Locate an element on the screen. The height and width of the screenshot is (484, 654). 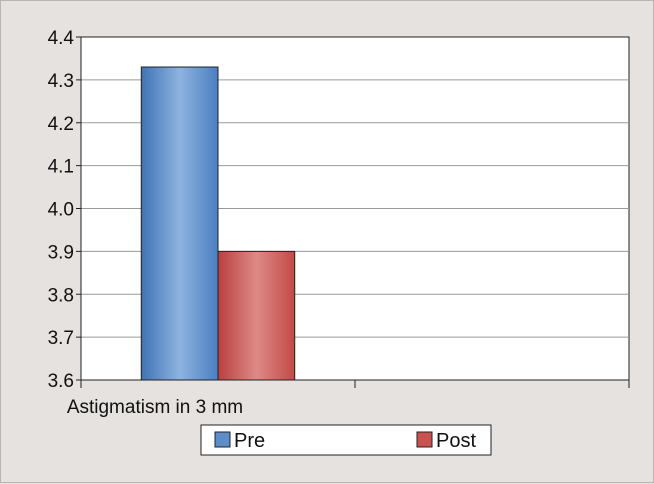
legend-label-post: Post is located at coordinates (456, 441).